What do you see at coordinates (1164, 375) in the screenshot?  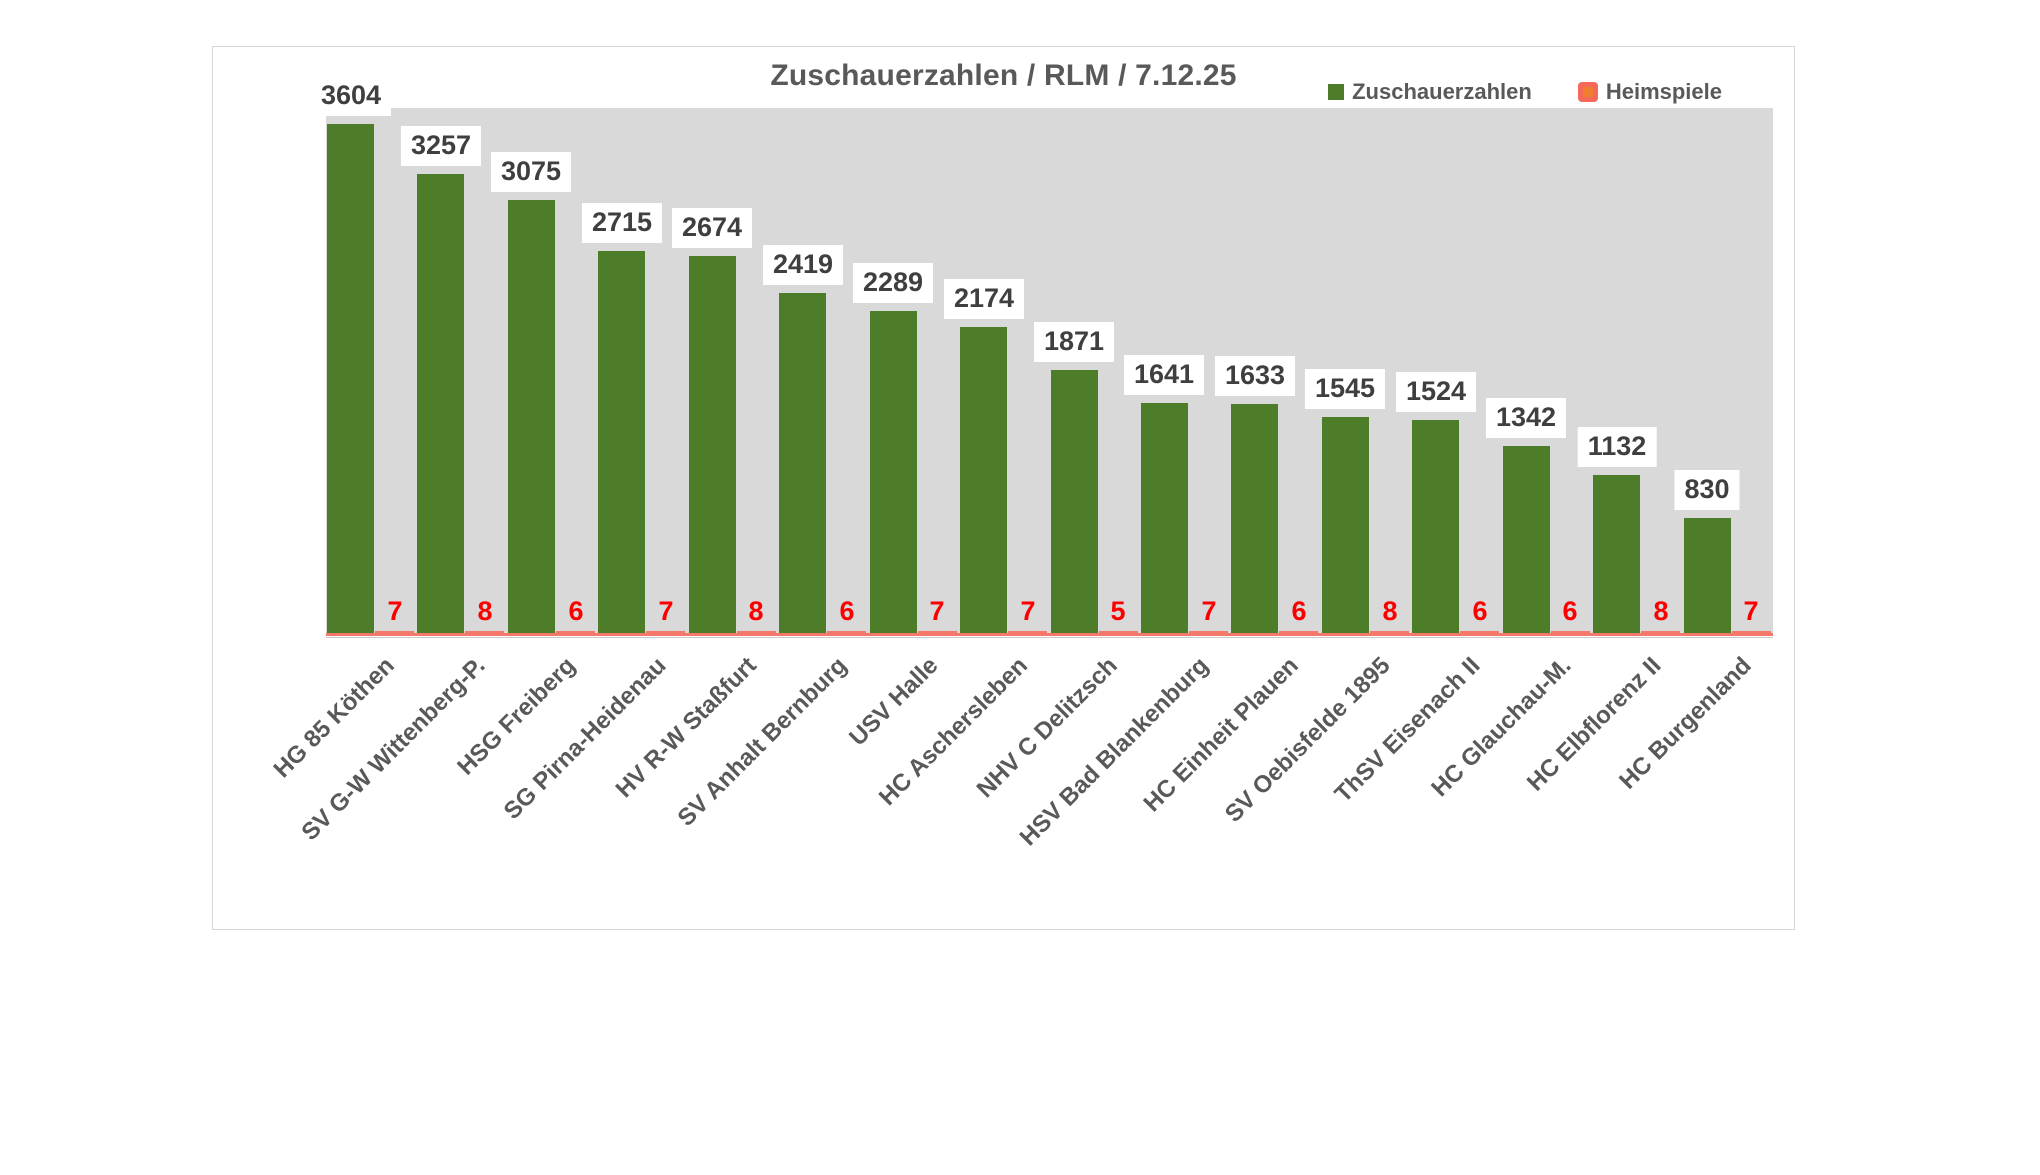 I see `value-label: 1641` at bounding box center [1164, 375].